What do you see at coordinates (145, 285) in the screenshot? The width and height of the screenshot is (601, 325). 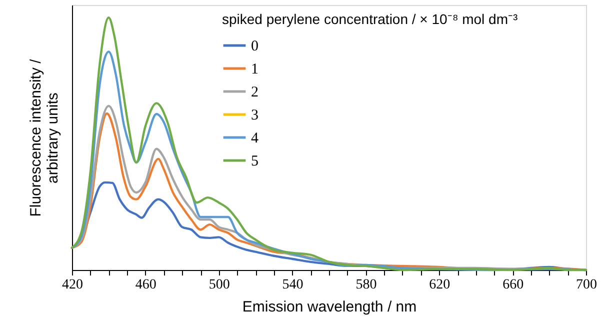 I see `x-tick-label: 460` at bounding box center [145, 285].